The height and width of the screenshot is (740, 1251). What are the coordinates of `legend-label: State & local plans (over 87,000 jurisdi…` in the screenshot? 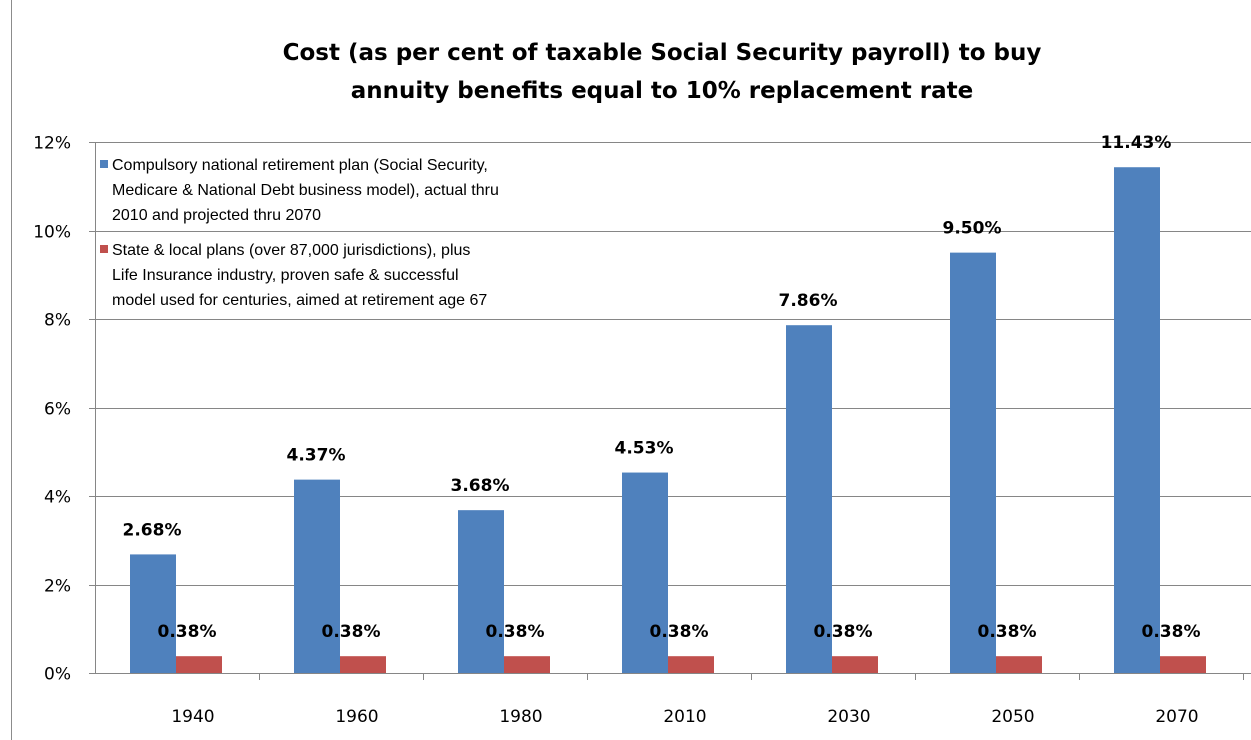 It's located at (291, 250).